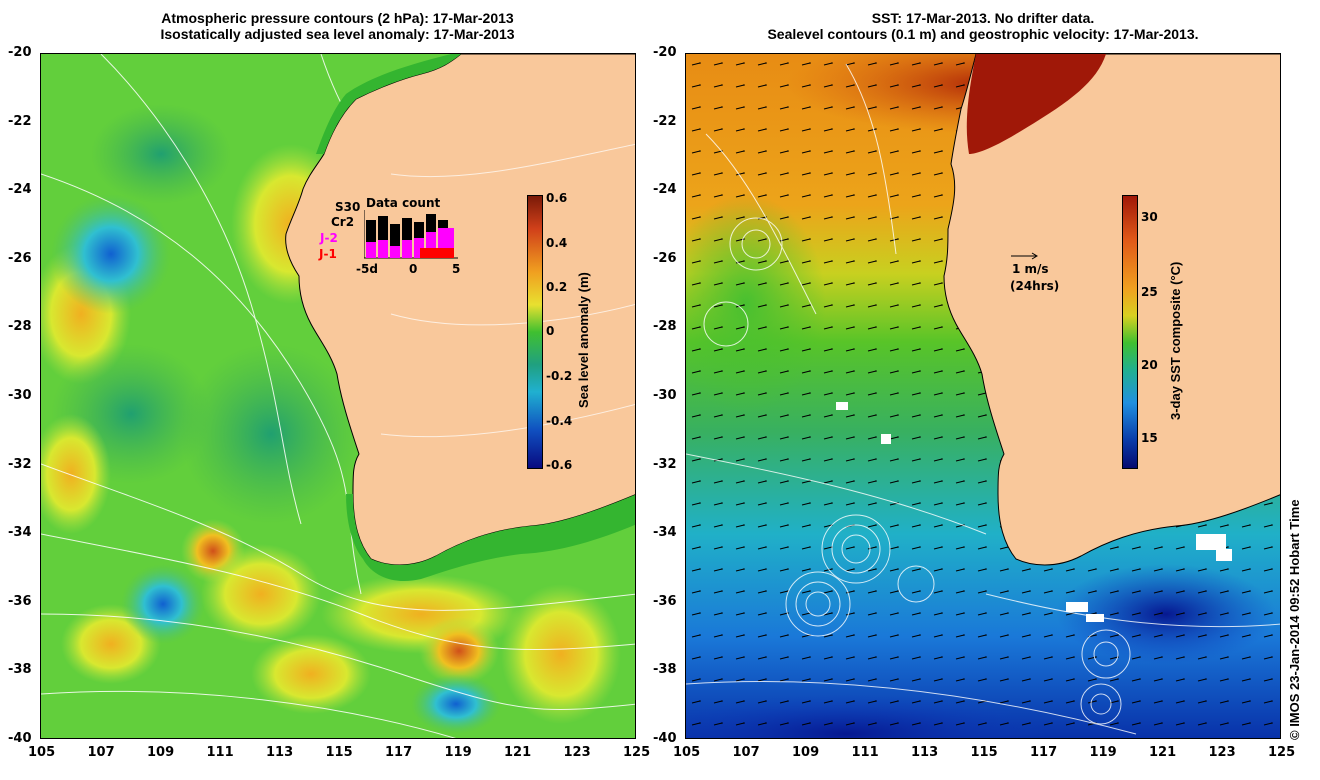 This screenshot has width=1320, height=780. What do you see at coordinates (1149, 217) in the screenshot?
I see `sst-colorbar-tick: 30` at bounding box center [1149, 217].